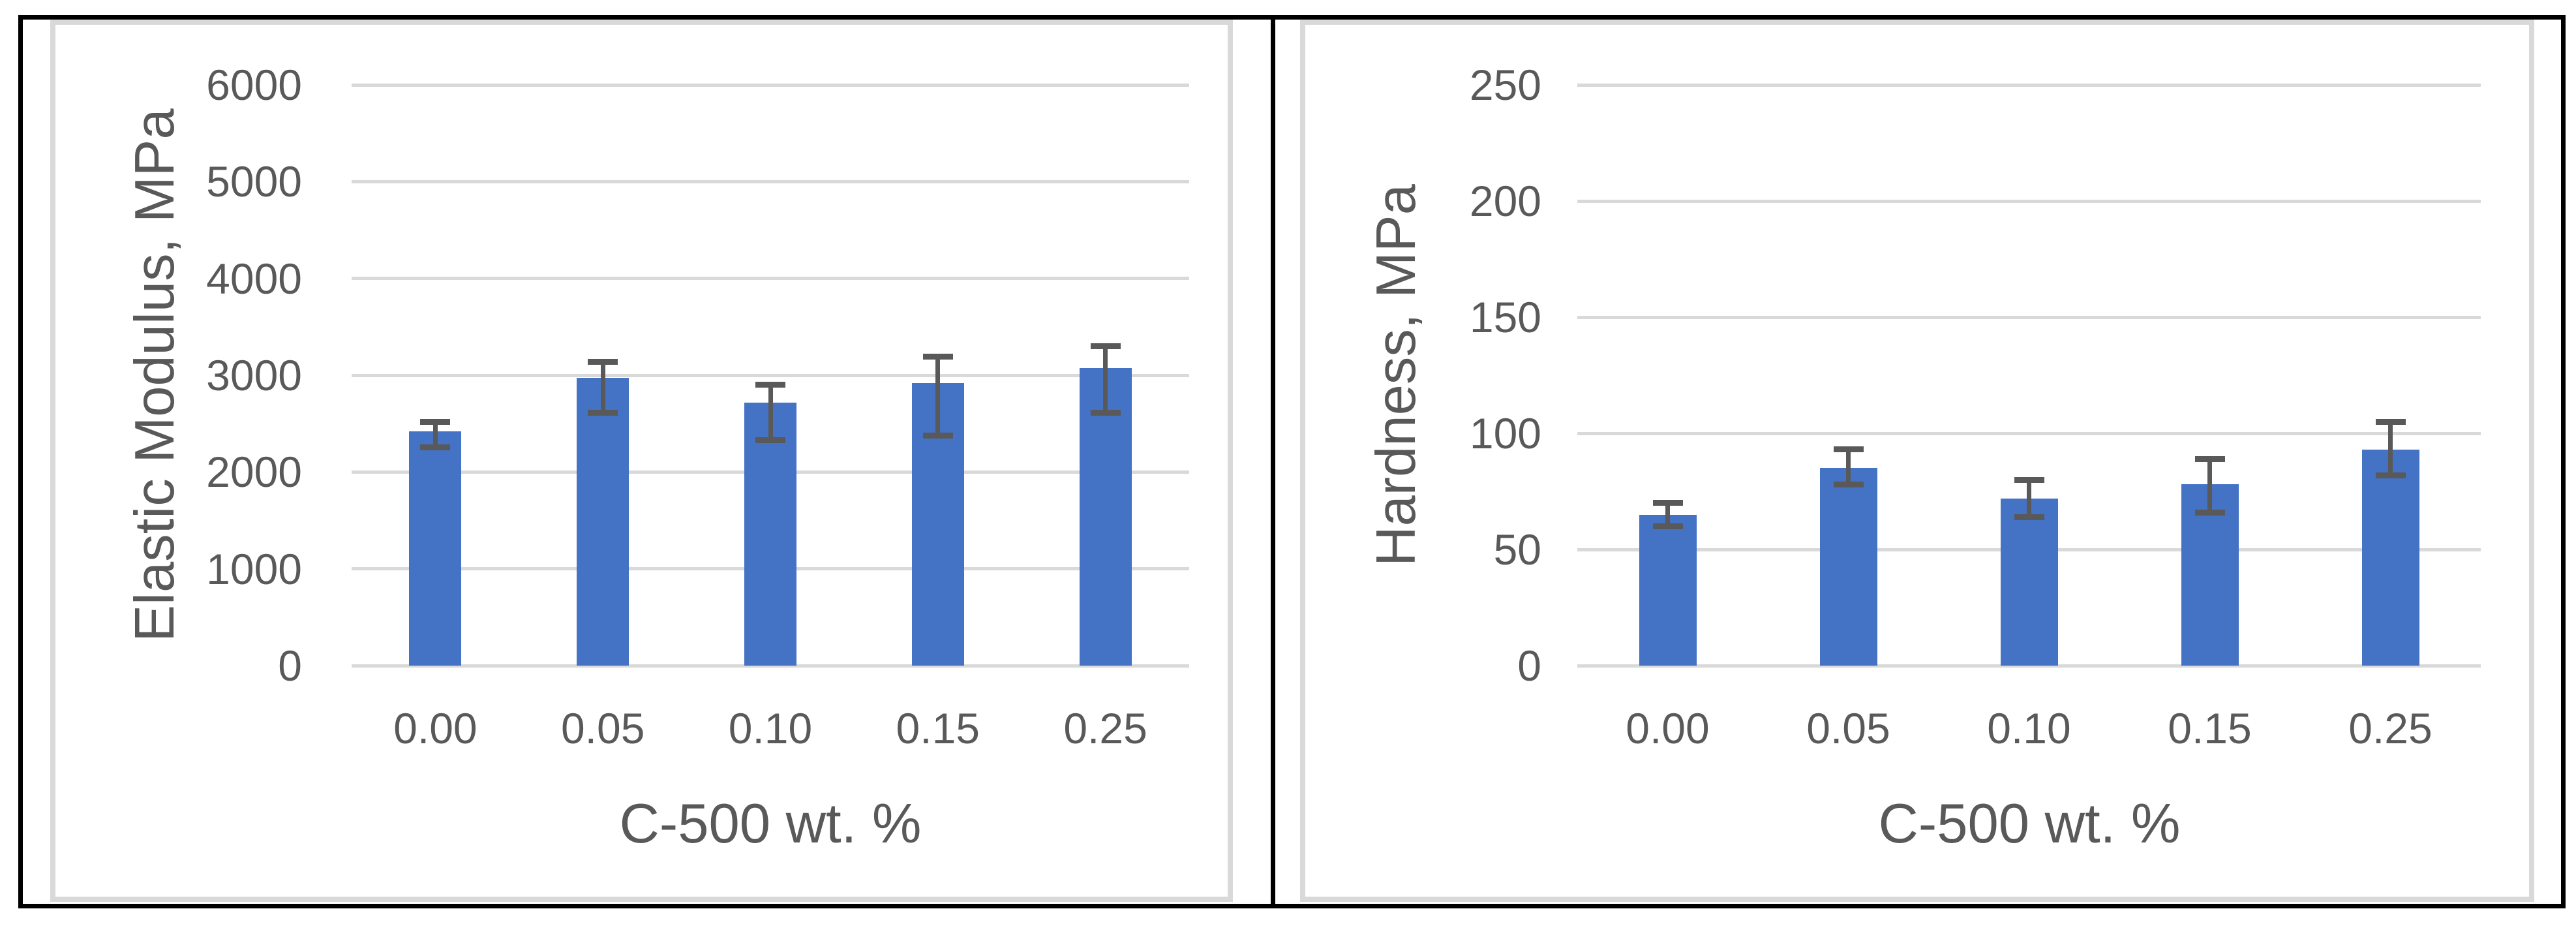 The width and height of the screenshot is (2576, 926). I want to click on y-tick-label: 50, so click(1517, 549).